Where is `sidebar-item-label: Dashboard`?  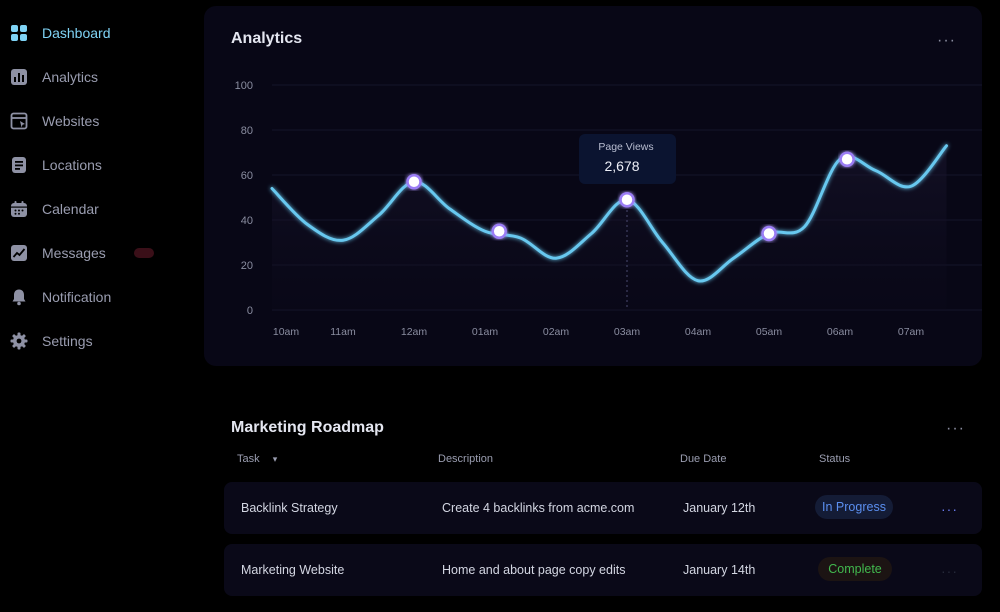 sidebar-item-label: Dashboard is located at coordinates (76, 33).